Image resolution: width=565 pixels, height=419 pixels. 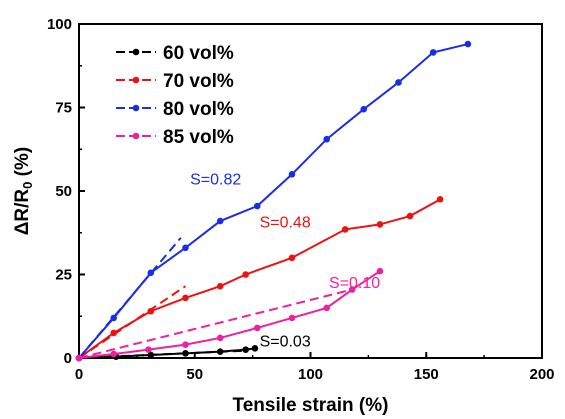 I want to click on fit-line, so click(x=215, y=323).